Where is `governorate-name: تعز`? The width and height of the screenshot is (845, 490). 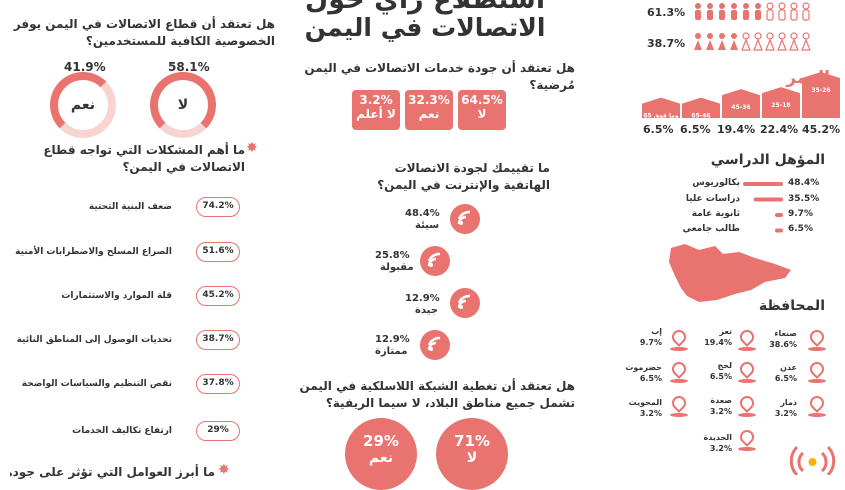 governorate-name: تعز is located at coordinates (726, 331).